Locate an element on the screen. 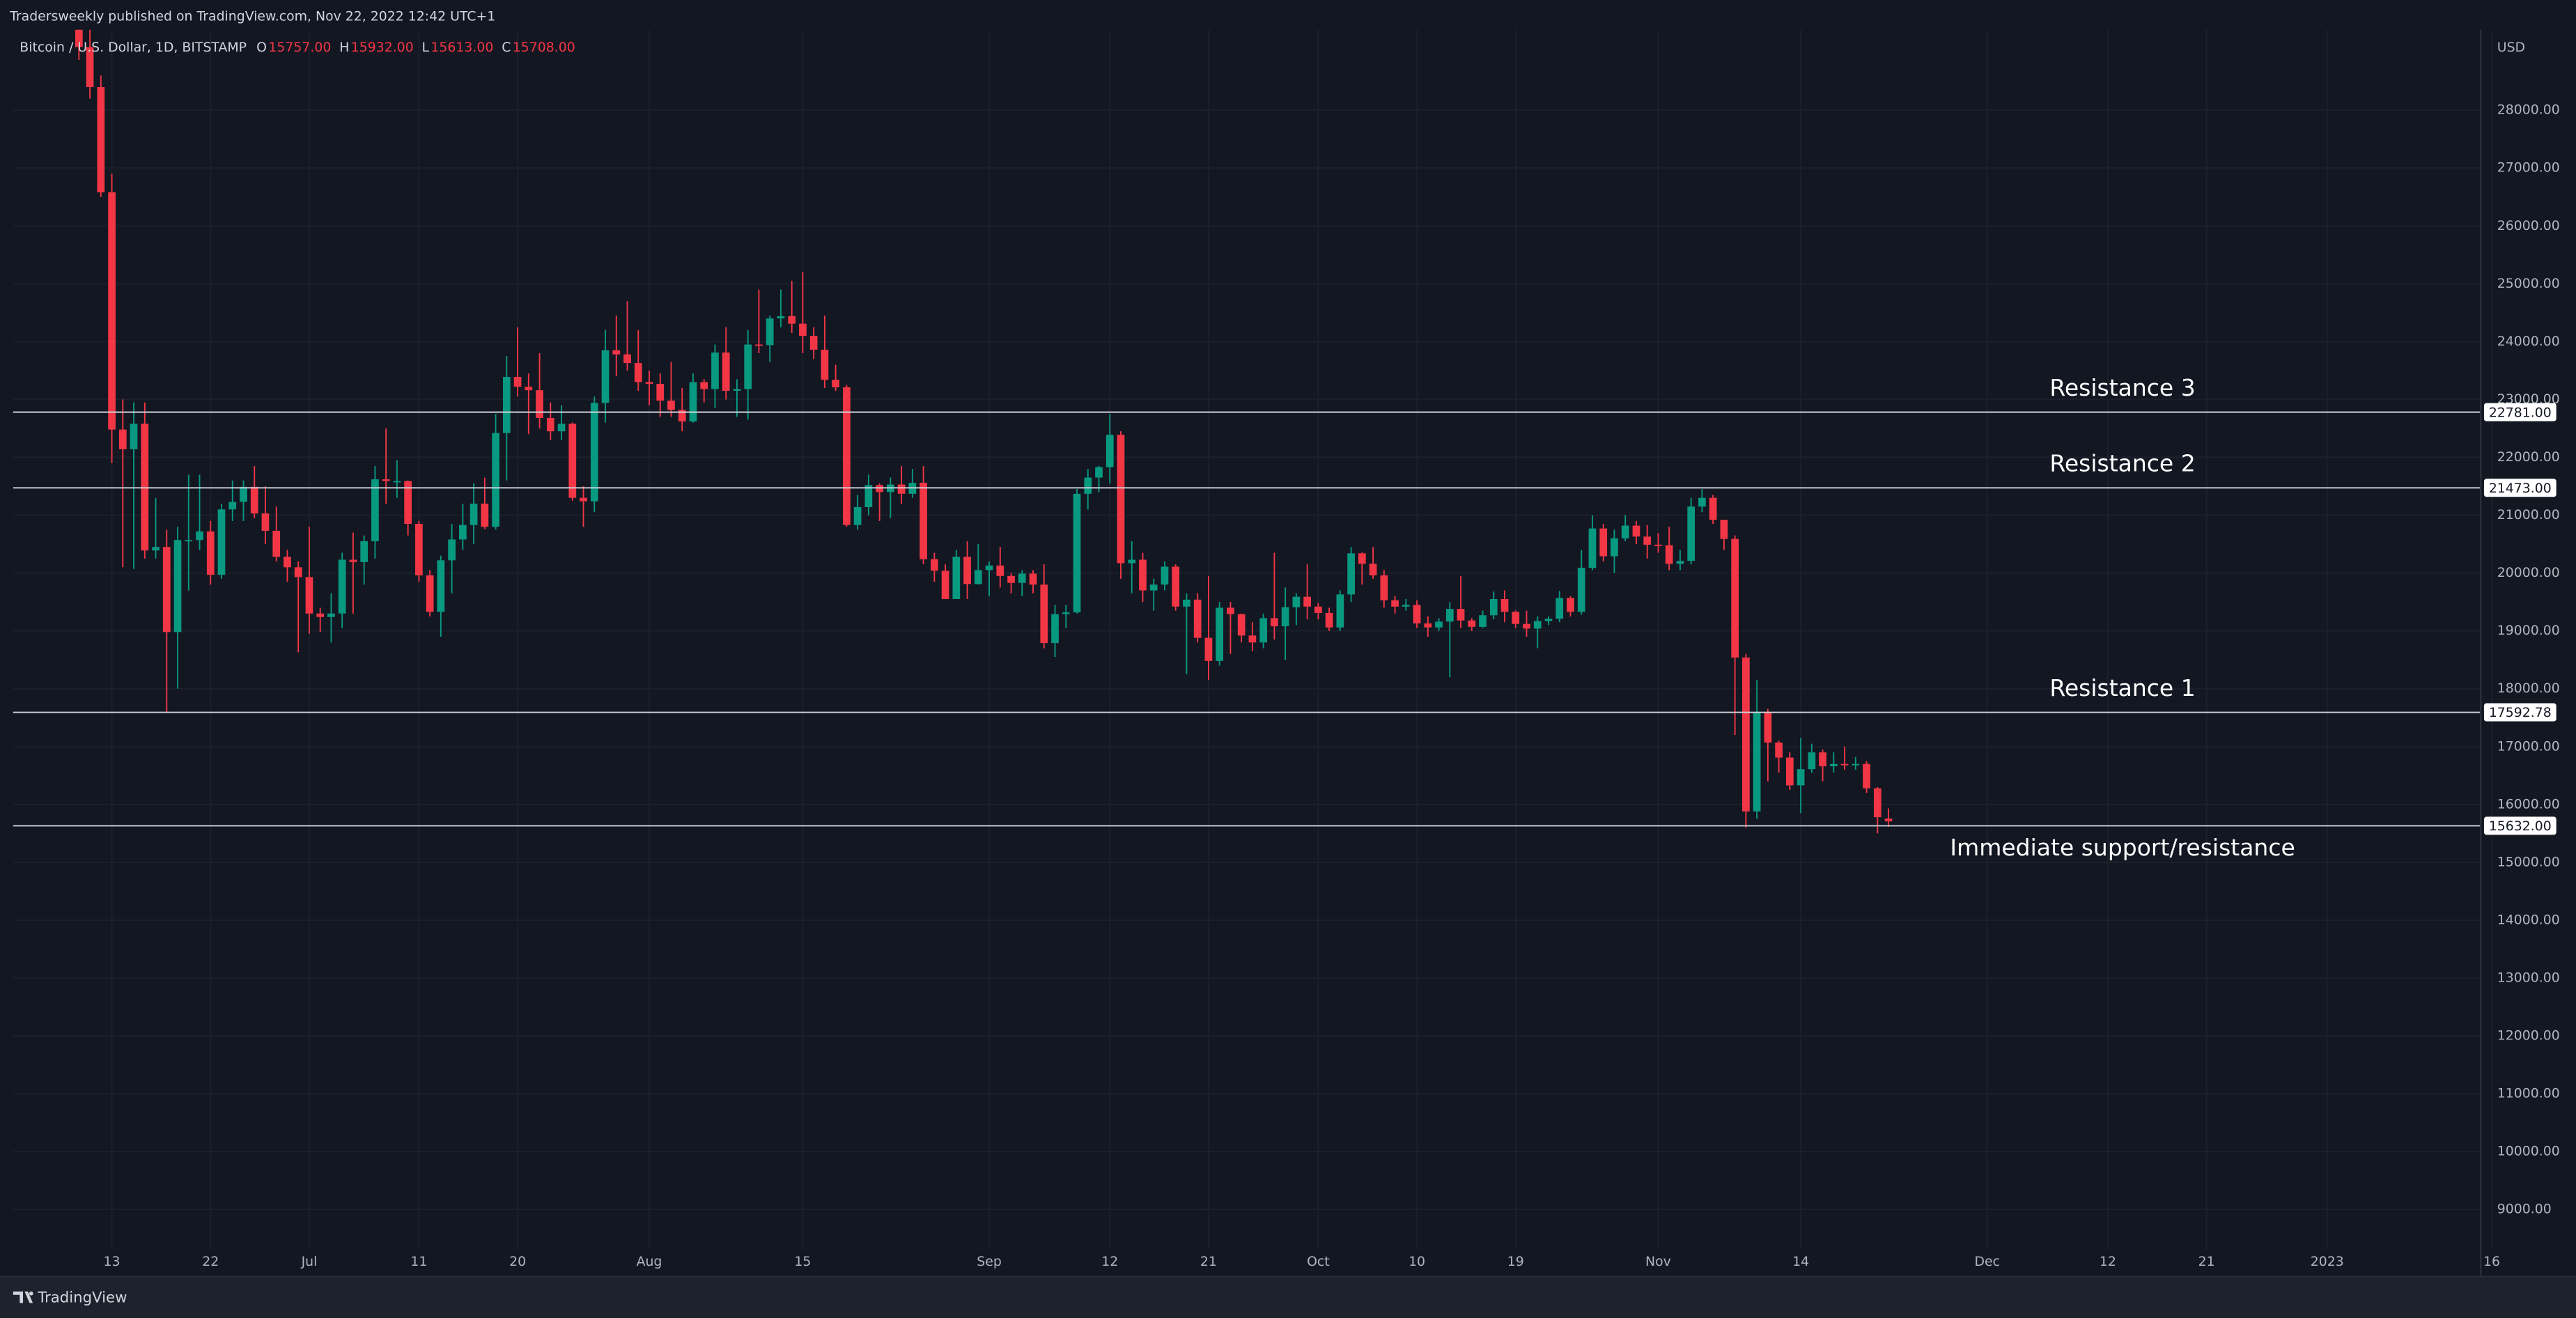 Image resolution: width=2576 pixels, height=1318 pixels. price-tag-label: 17592.78 is located at coordinates (2520, 712).